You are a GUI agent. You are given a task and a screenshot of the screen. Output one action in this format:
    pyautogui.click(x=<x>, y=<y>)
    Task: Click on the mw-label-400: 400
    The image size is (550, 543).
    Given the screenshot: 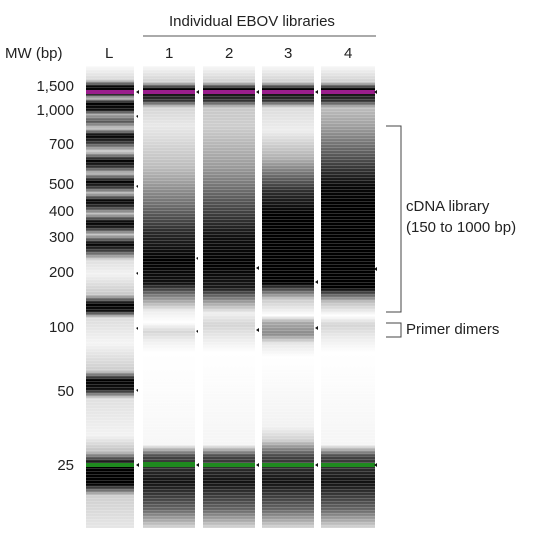 What is the action you would take?
    pyautogui.click(x=61, y=211)
    